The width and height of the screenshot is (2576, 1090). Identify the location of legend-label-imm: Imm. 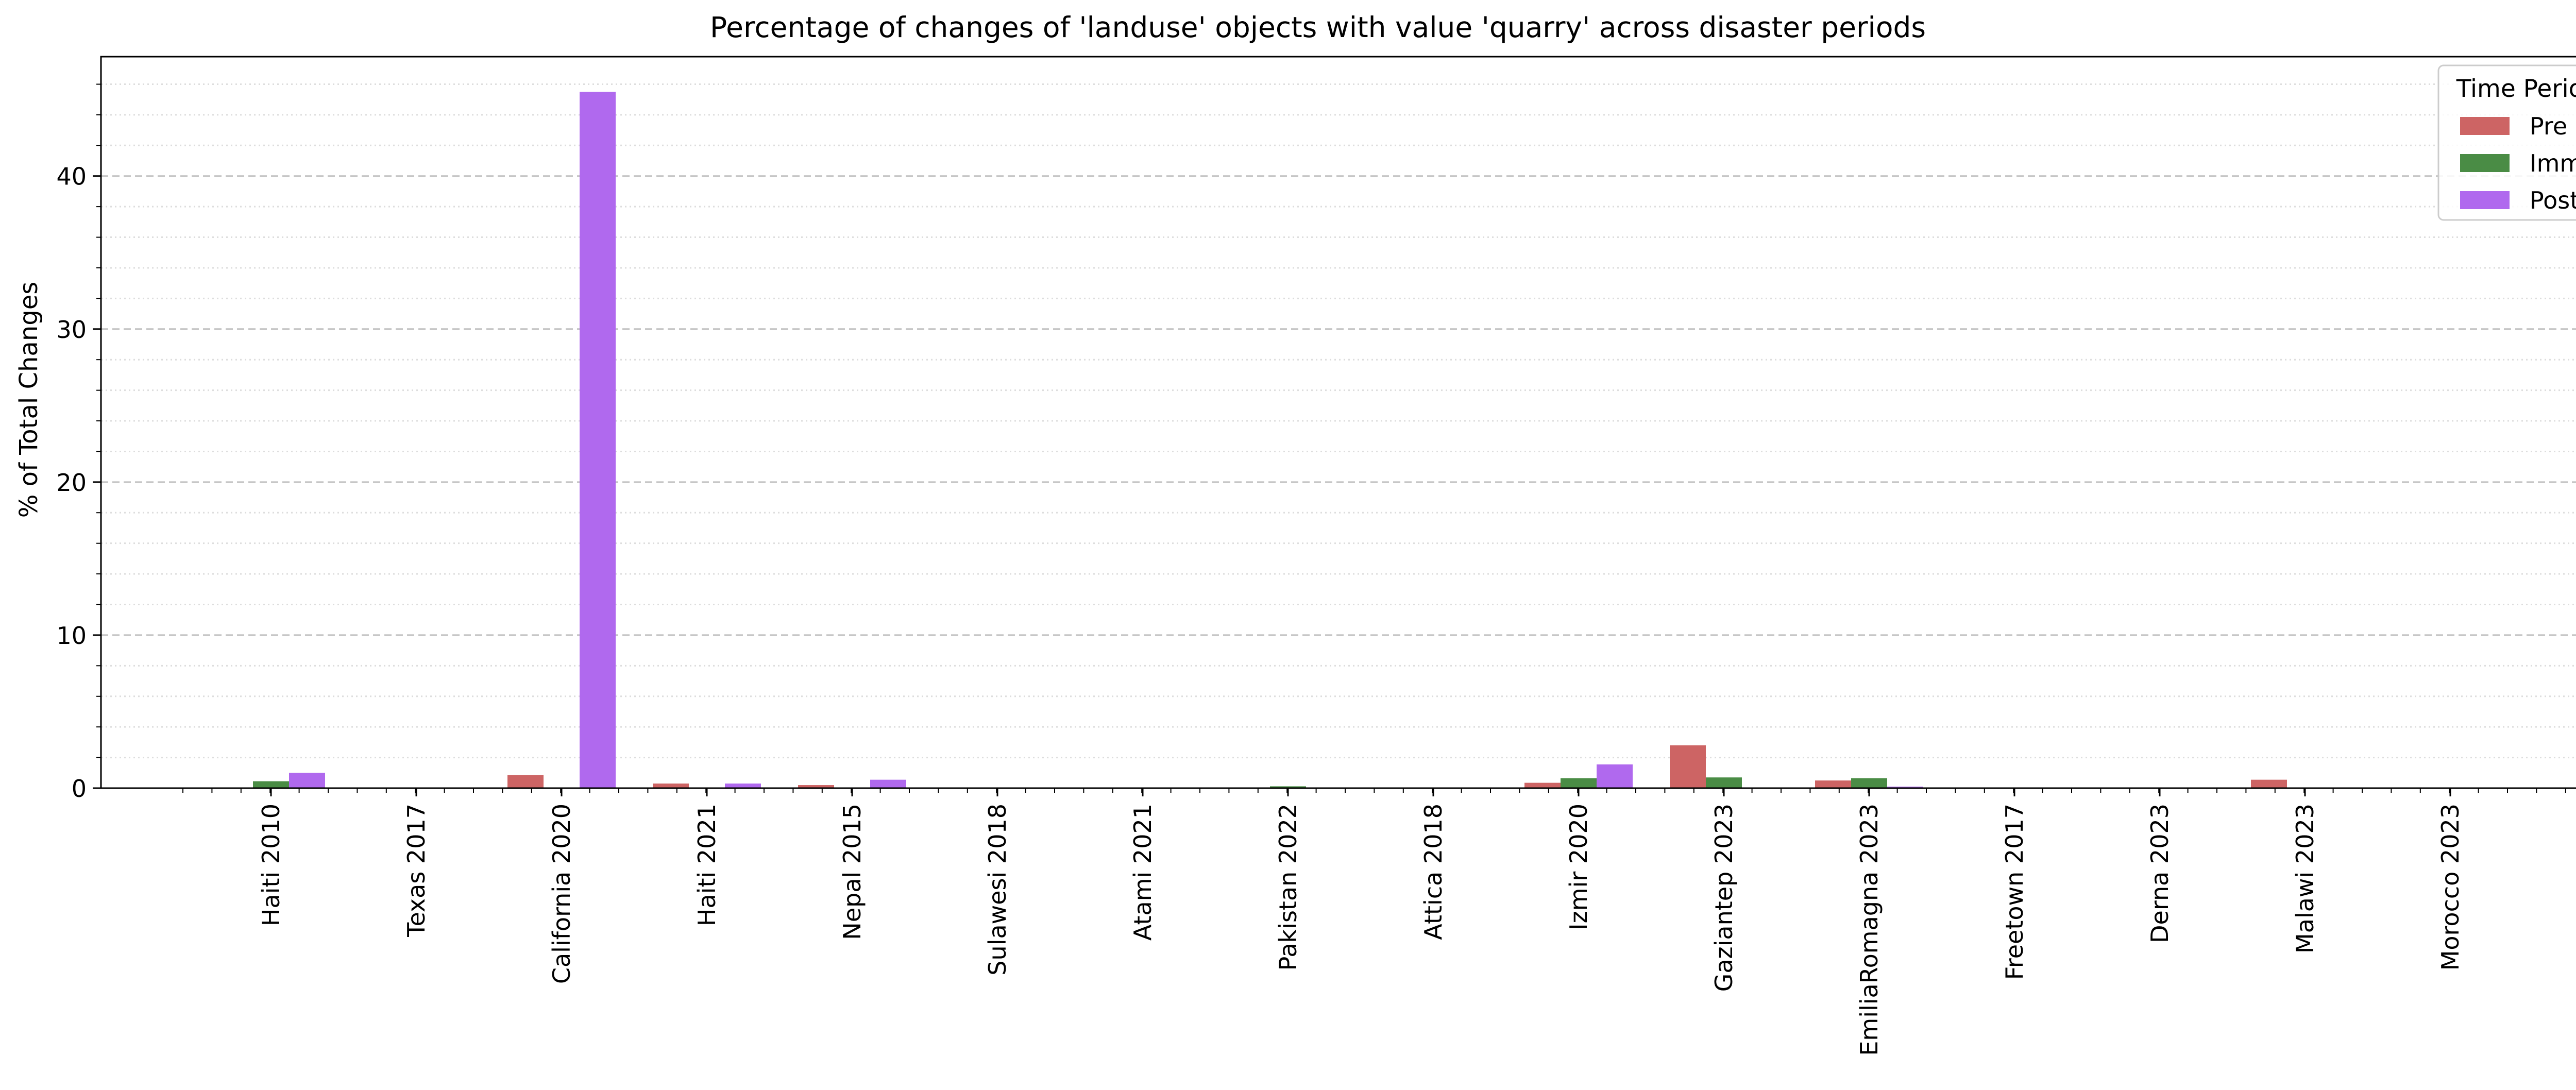
(2553, 163).